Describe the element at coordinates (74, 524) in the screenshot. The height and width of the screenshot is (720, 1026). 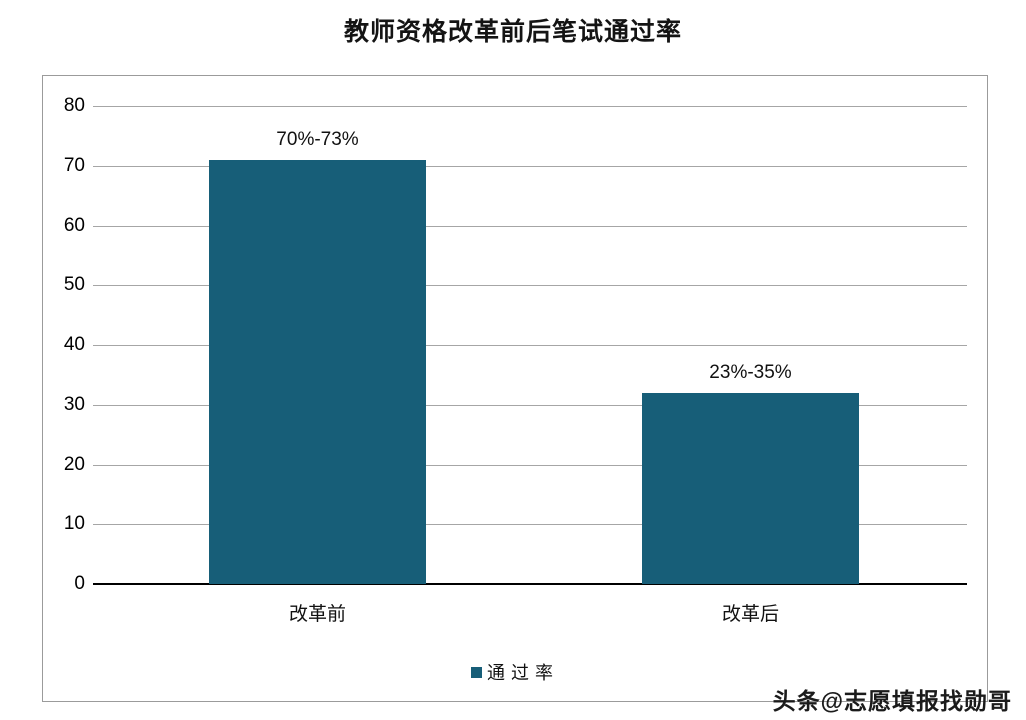
I see `y-axis-tick-label: 10` at that location.